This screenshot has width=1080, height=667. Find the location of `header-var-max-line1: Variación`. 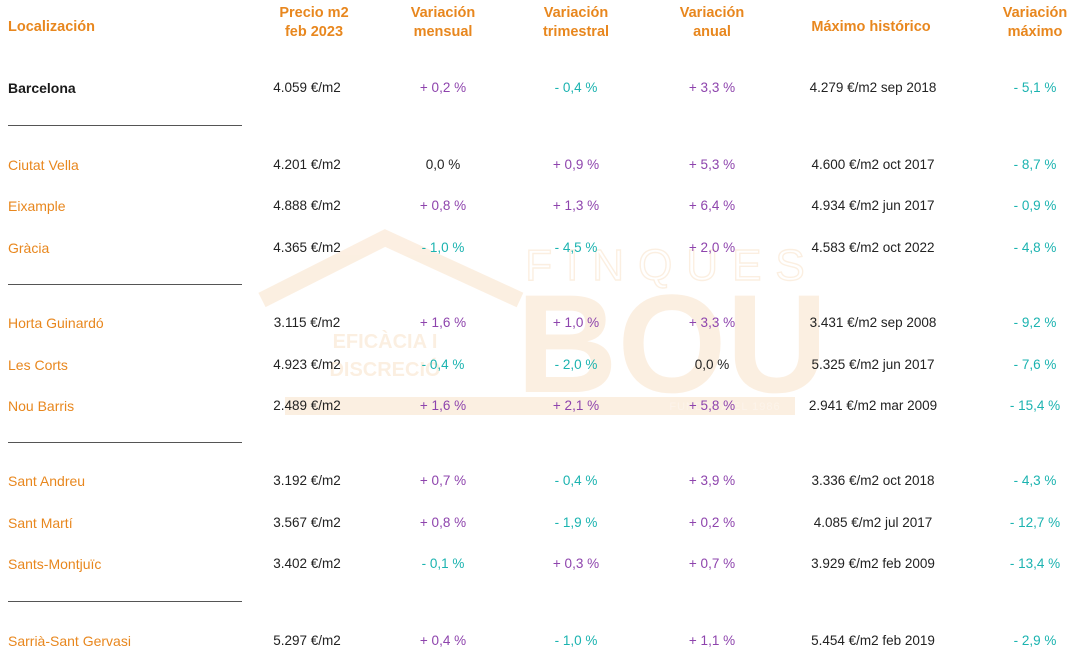

header-var-max-line1: Variación is located at coordinates (1035, 13).